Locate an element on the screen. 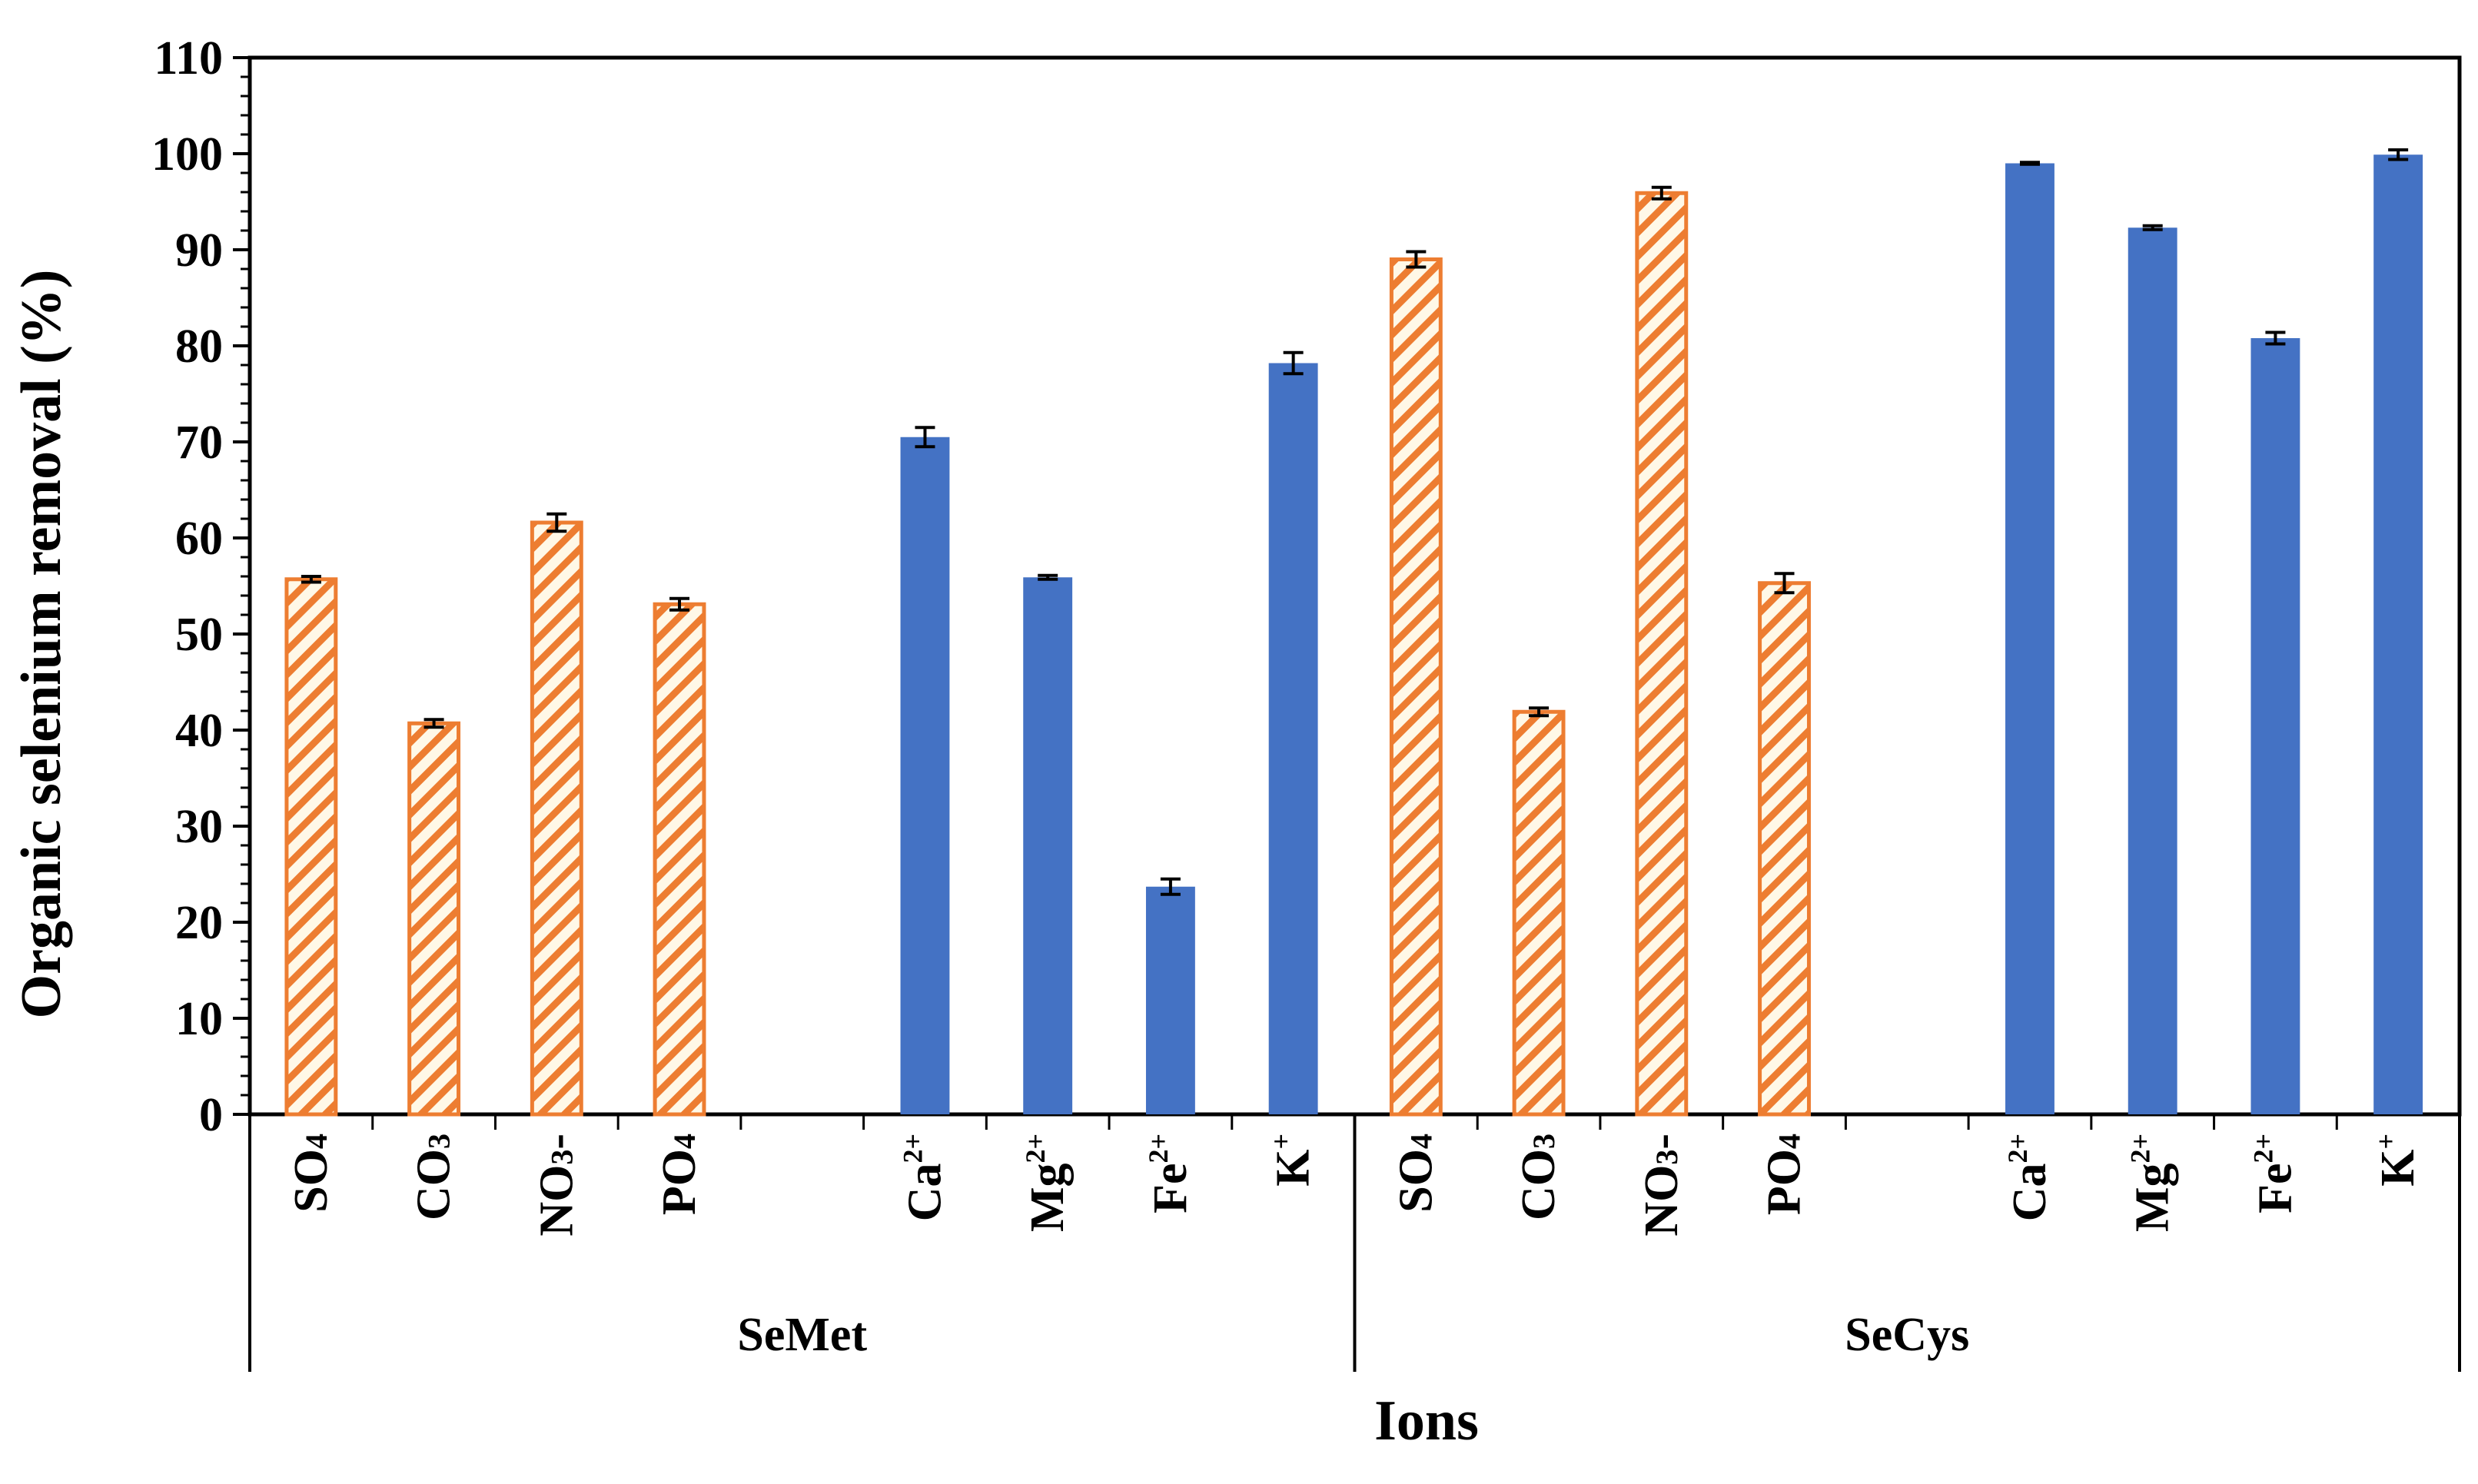 This screenshot has width=2478, height=1484. y-tick-label: 80 is located at coordinates (199, 346).